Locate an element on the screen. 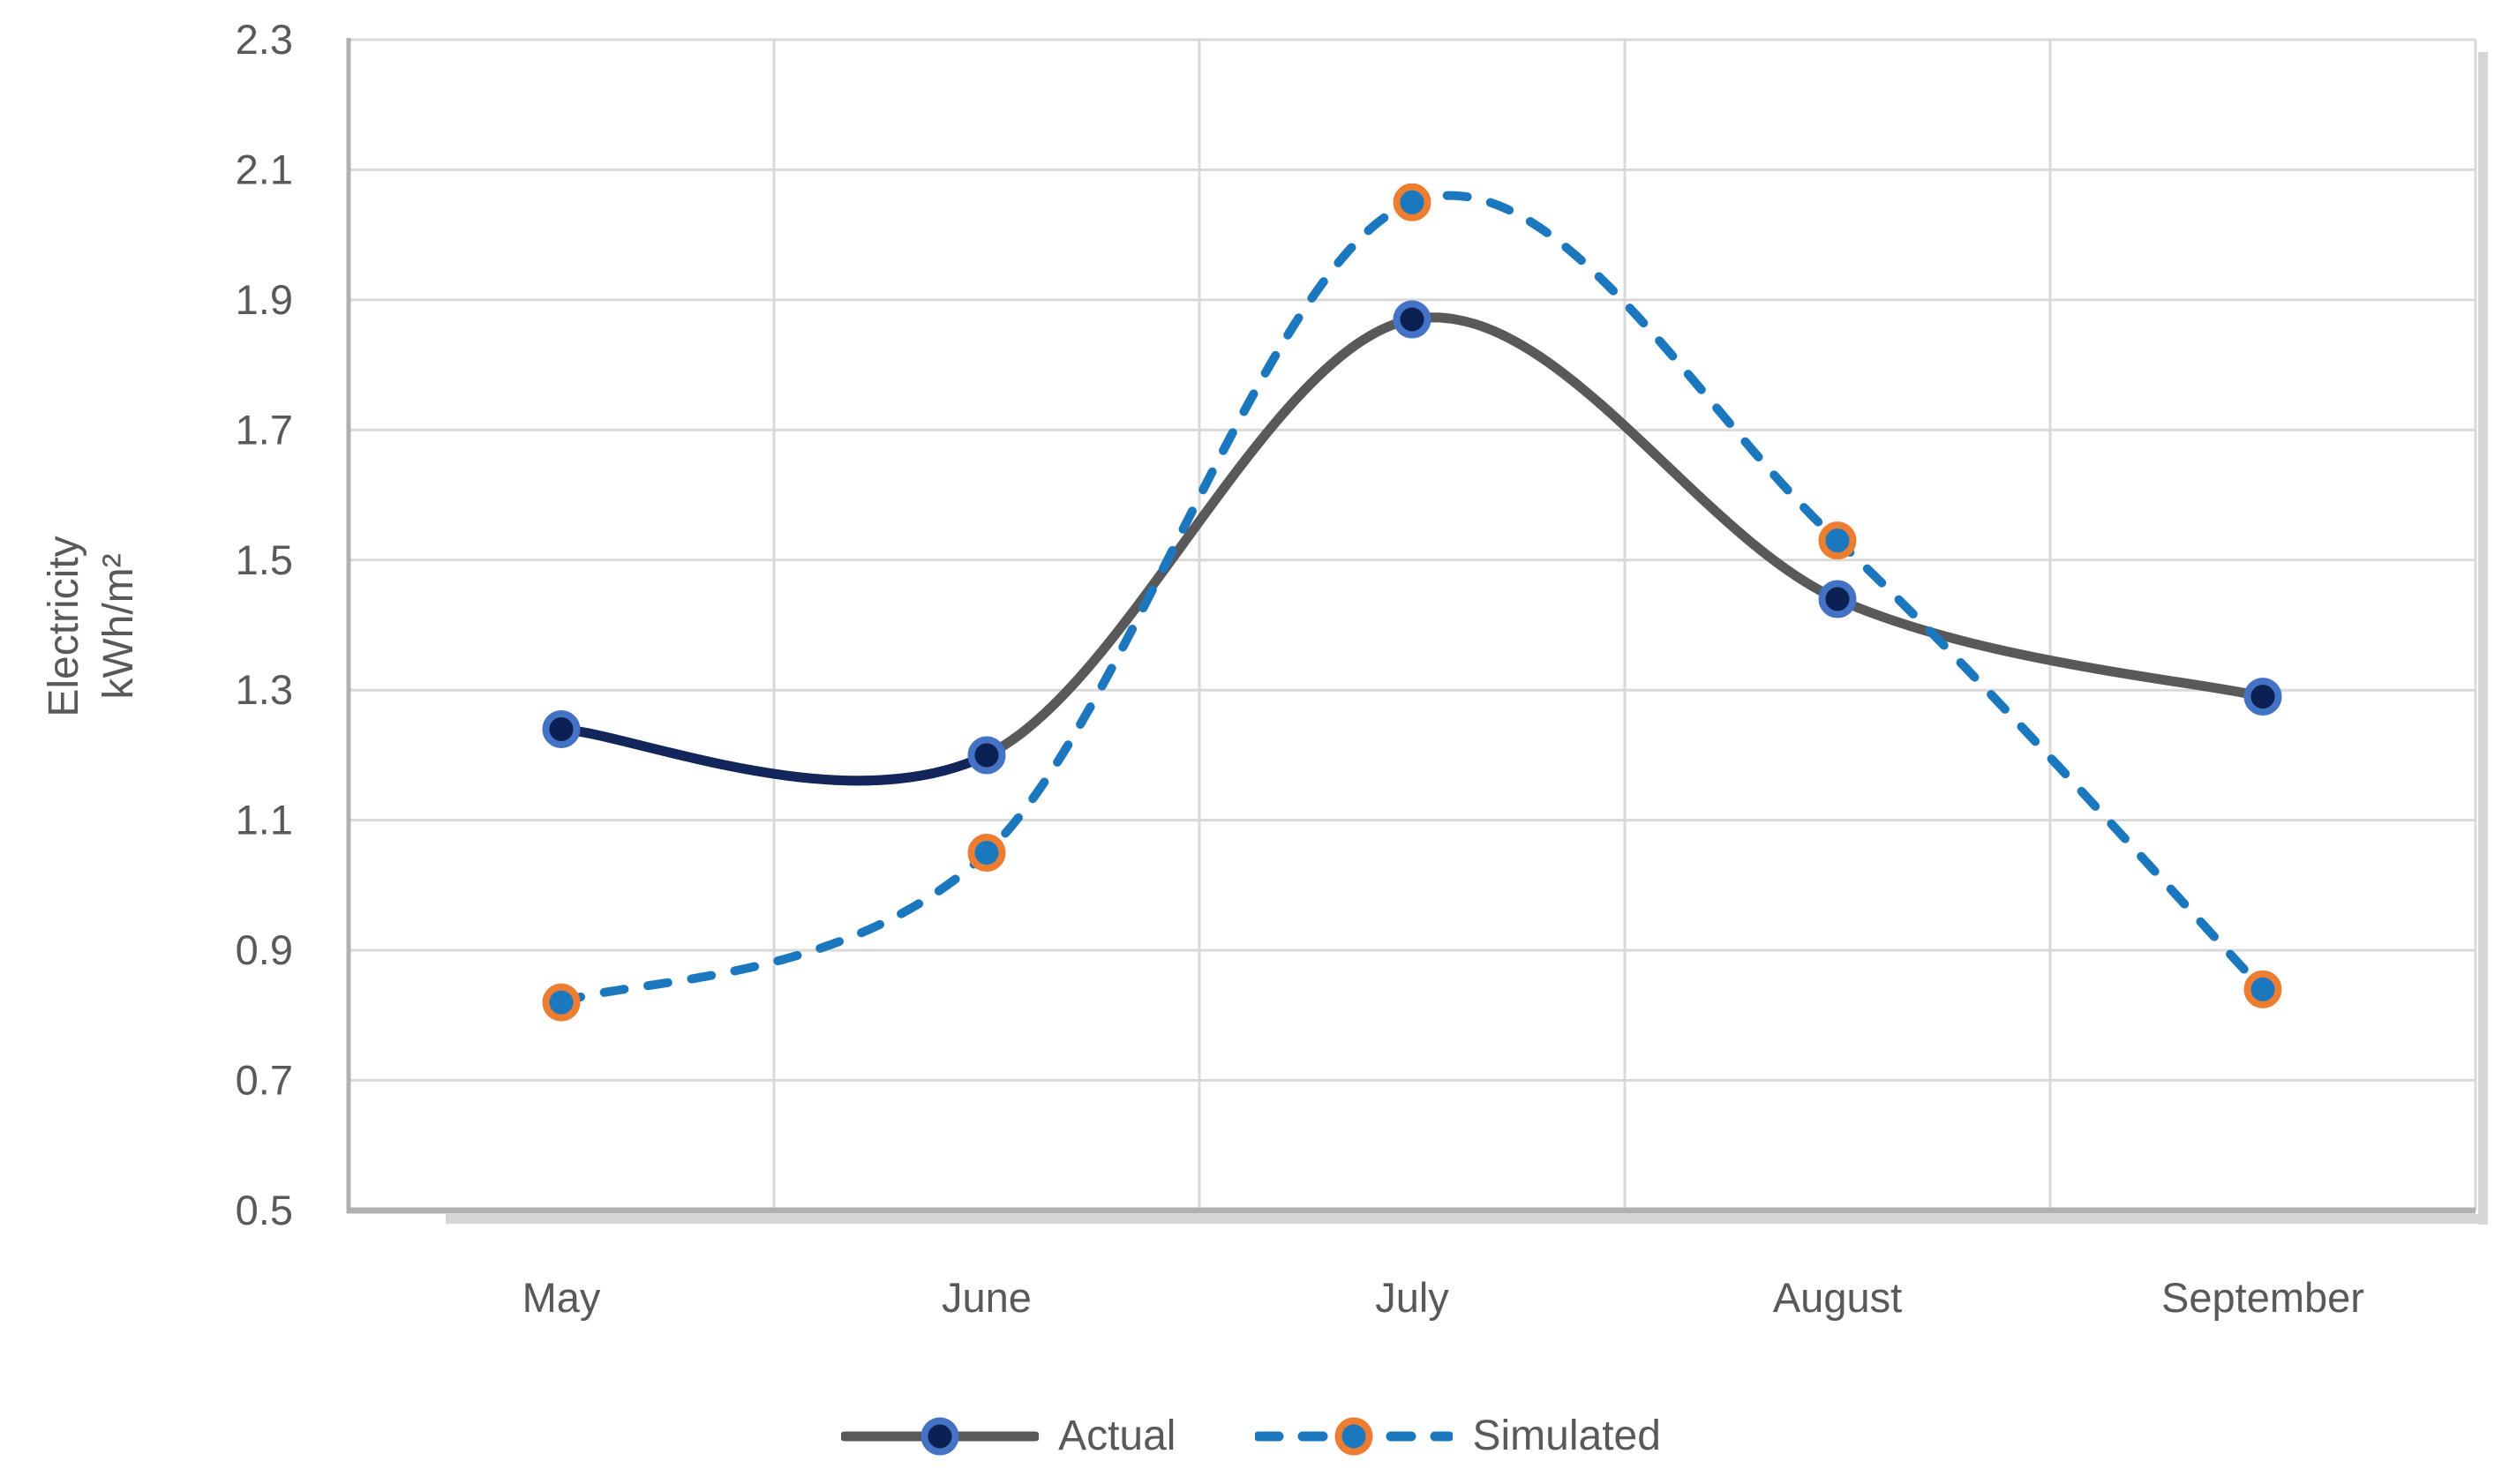 The image size is (2502, 1484). y-tick-label: 1.3 is located at coordinates (264, 689).